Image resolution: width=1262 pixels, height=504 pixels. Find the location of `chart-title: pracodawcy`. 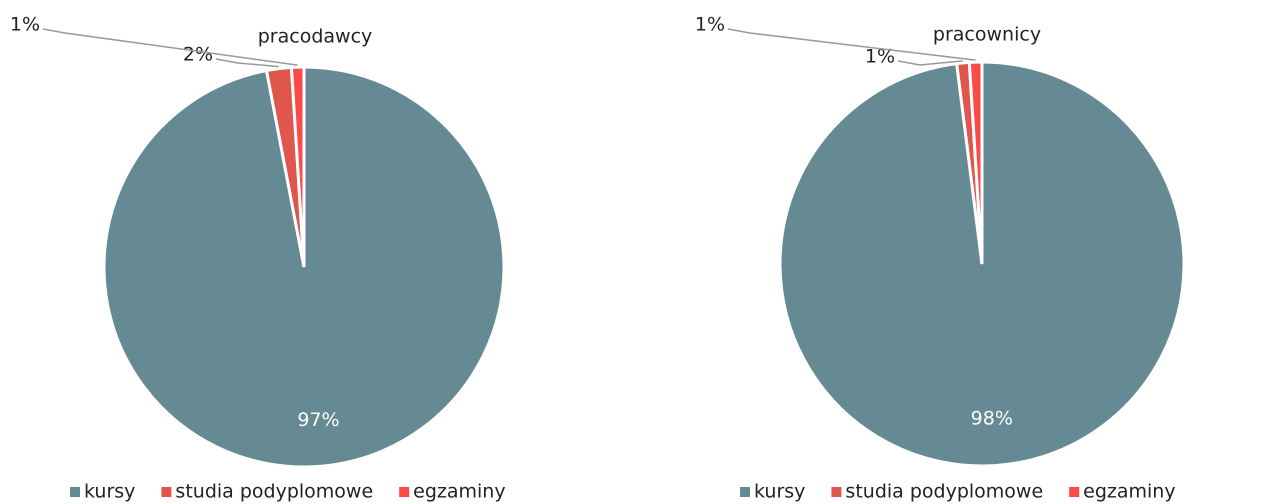

chart-title: pracodawcy is located at coordinates (315, 37).